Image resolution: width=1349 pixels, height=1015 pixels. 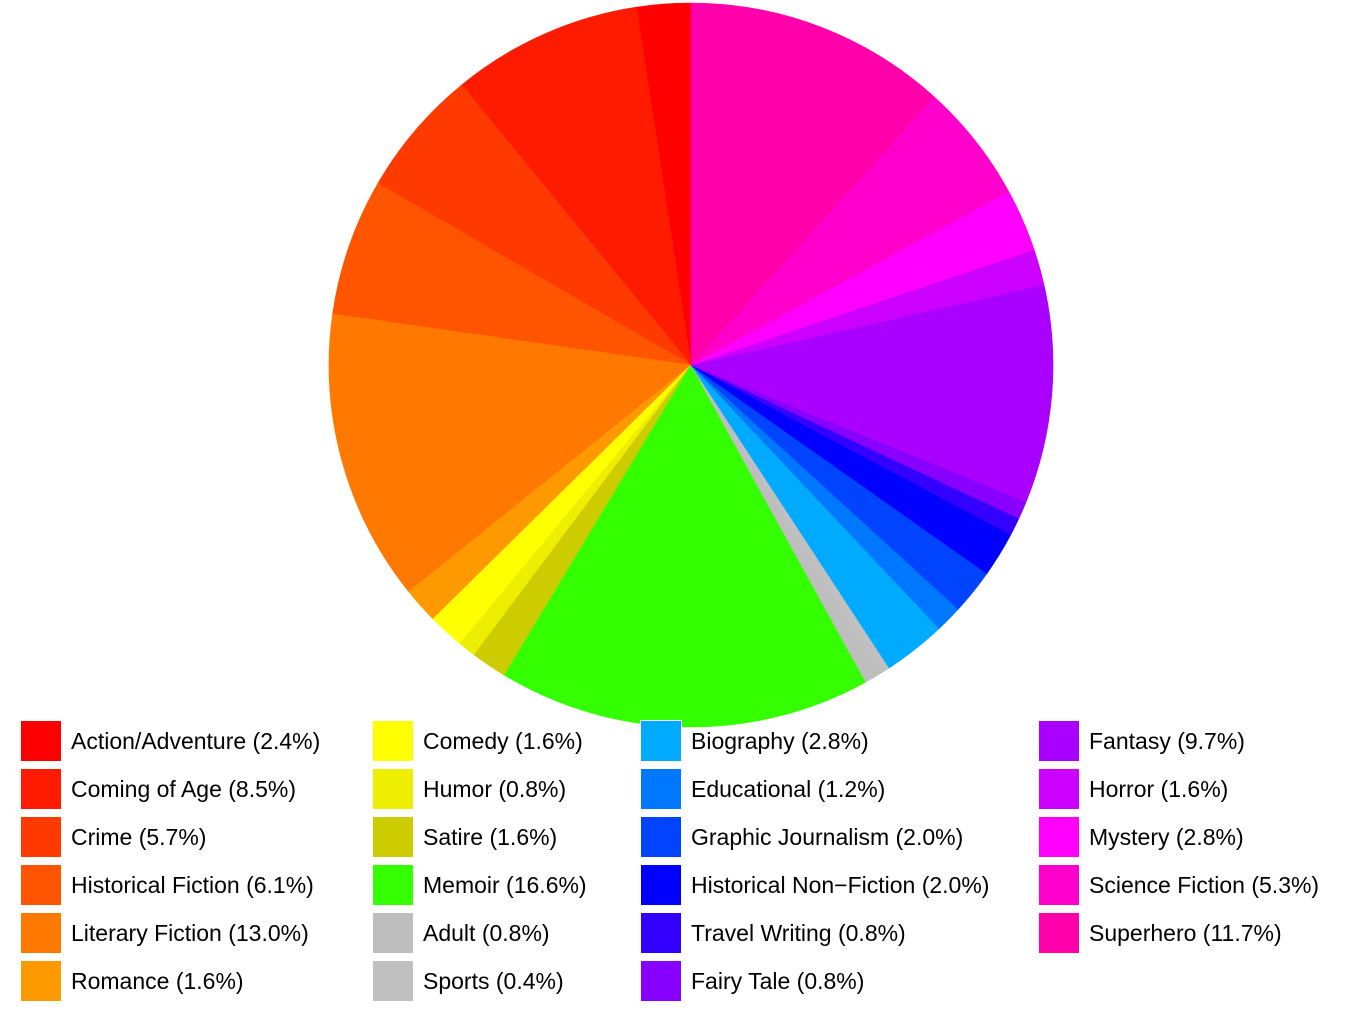 I want to click on legend-item-travel-writing: Travel Writing (0.8%), so click(x=773, y=933).